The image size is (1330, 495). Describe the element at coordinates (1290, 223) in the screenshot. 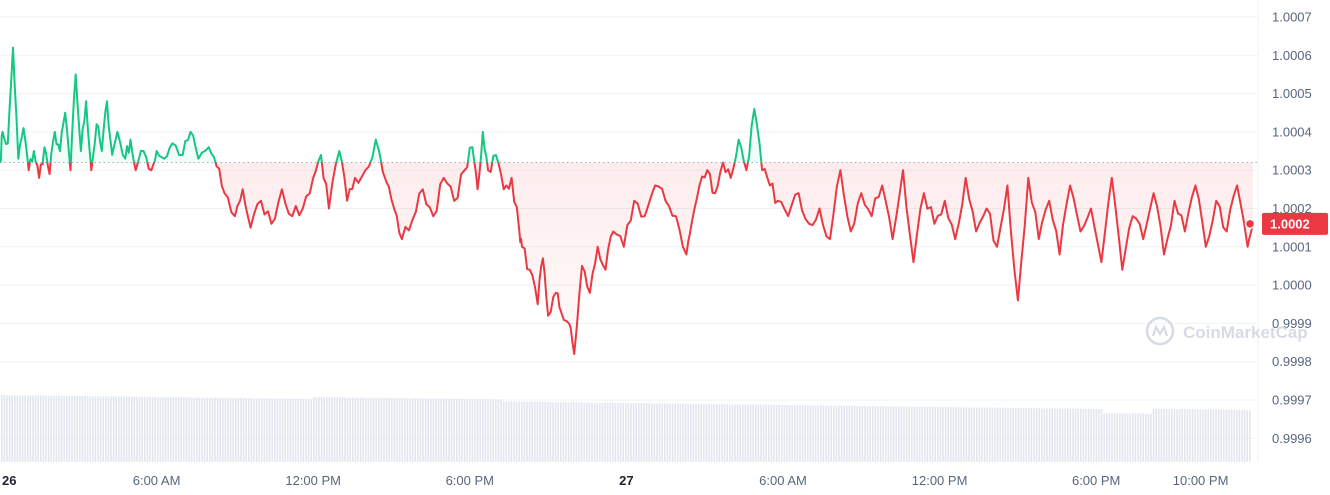

I see `current-price-label: 1.0002` at that location.